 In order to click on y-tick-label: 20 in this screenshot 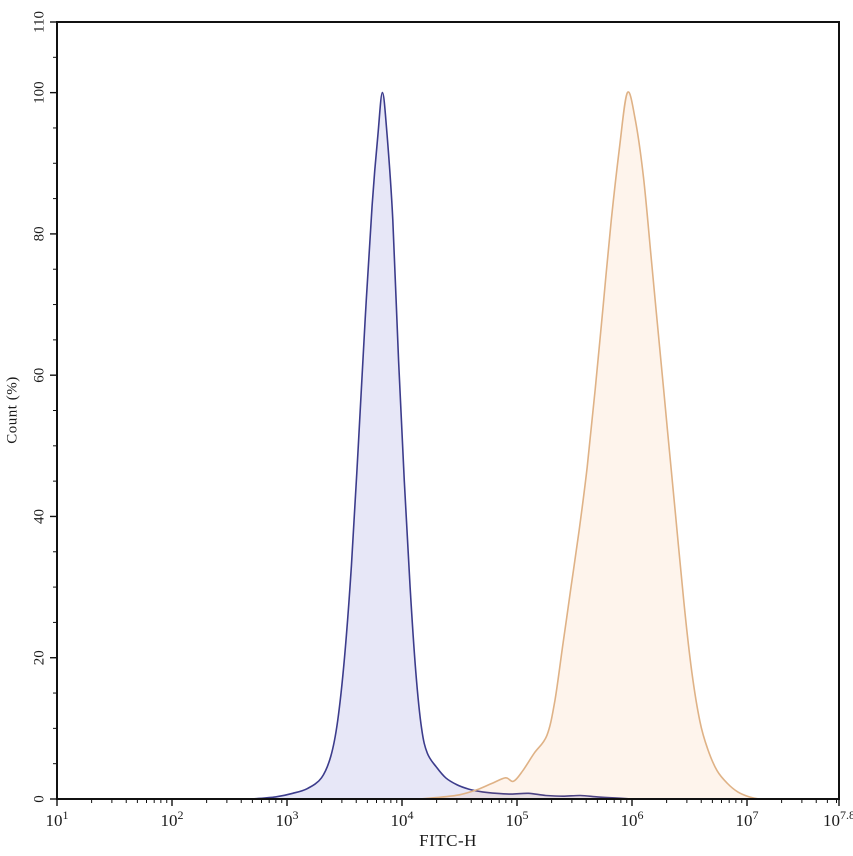, I will do `click(39, 657)`.